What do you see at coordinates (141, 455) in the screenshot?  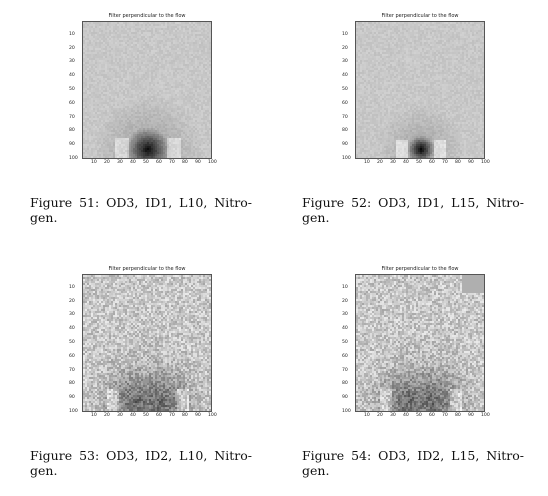 I see `caption-line-1: Figure 53: OD3, ID2, L10, Nitro-` at bounding box center [141, 455].